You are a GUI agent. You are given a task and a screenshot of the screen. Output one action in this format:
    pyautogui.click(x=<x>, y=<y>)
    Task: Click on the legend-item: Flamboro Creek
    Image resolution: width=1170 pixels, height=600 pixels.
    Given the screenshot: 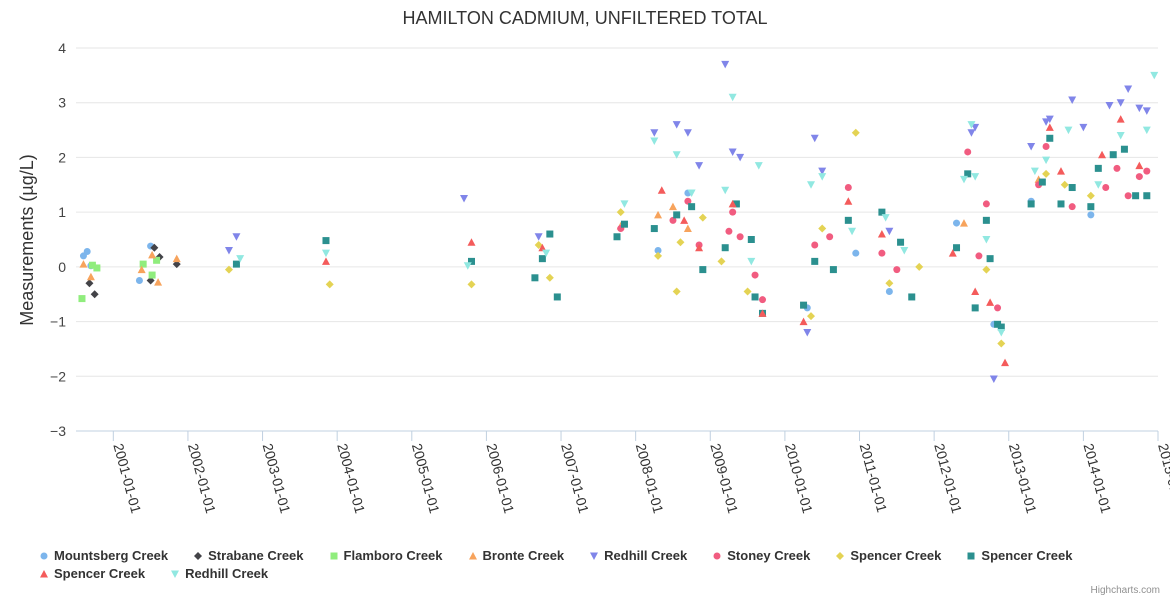 What is the action you would take?
    pyautogui.click(x=384, y=555)
    